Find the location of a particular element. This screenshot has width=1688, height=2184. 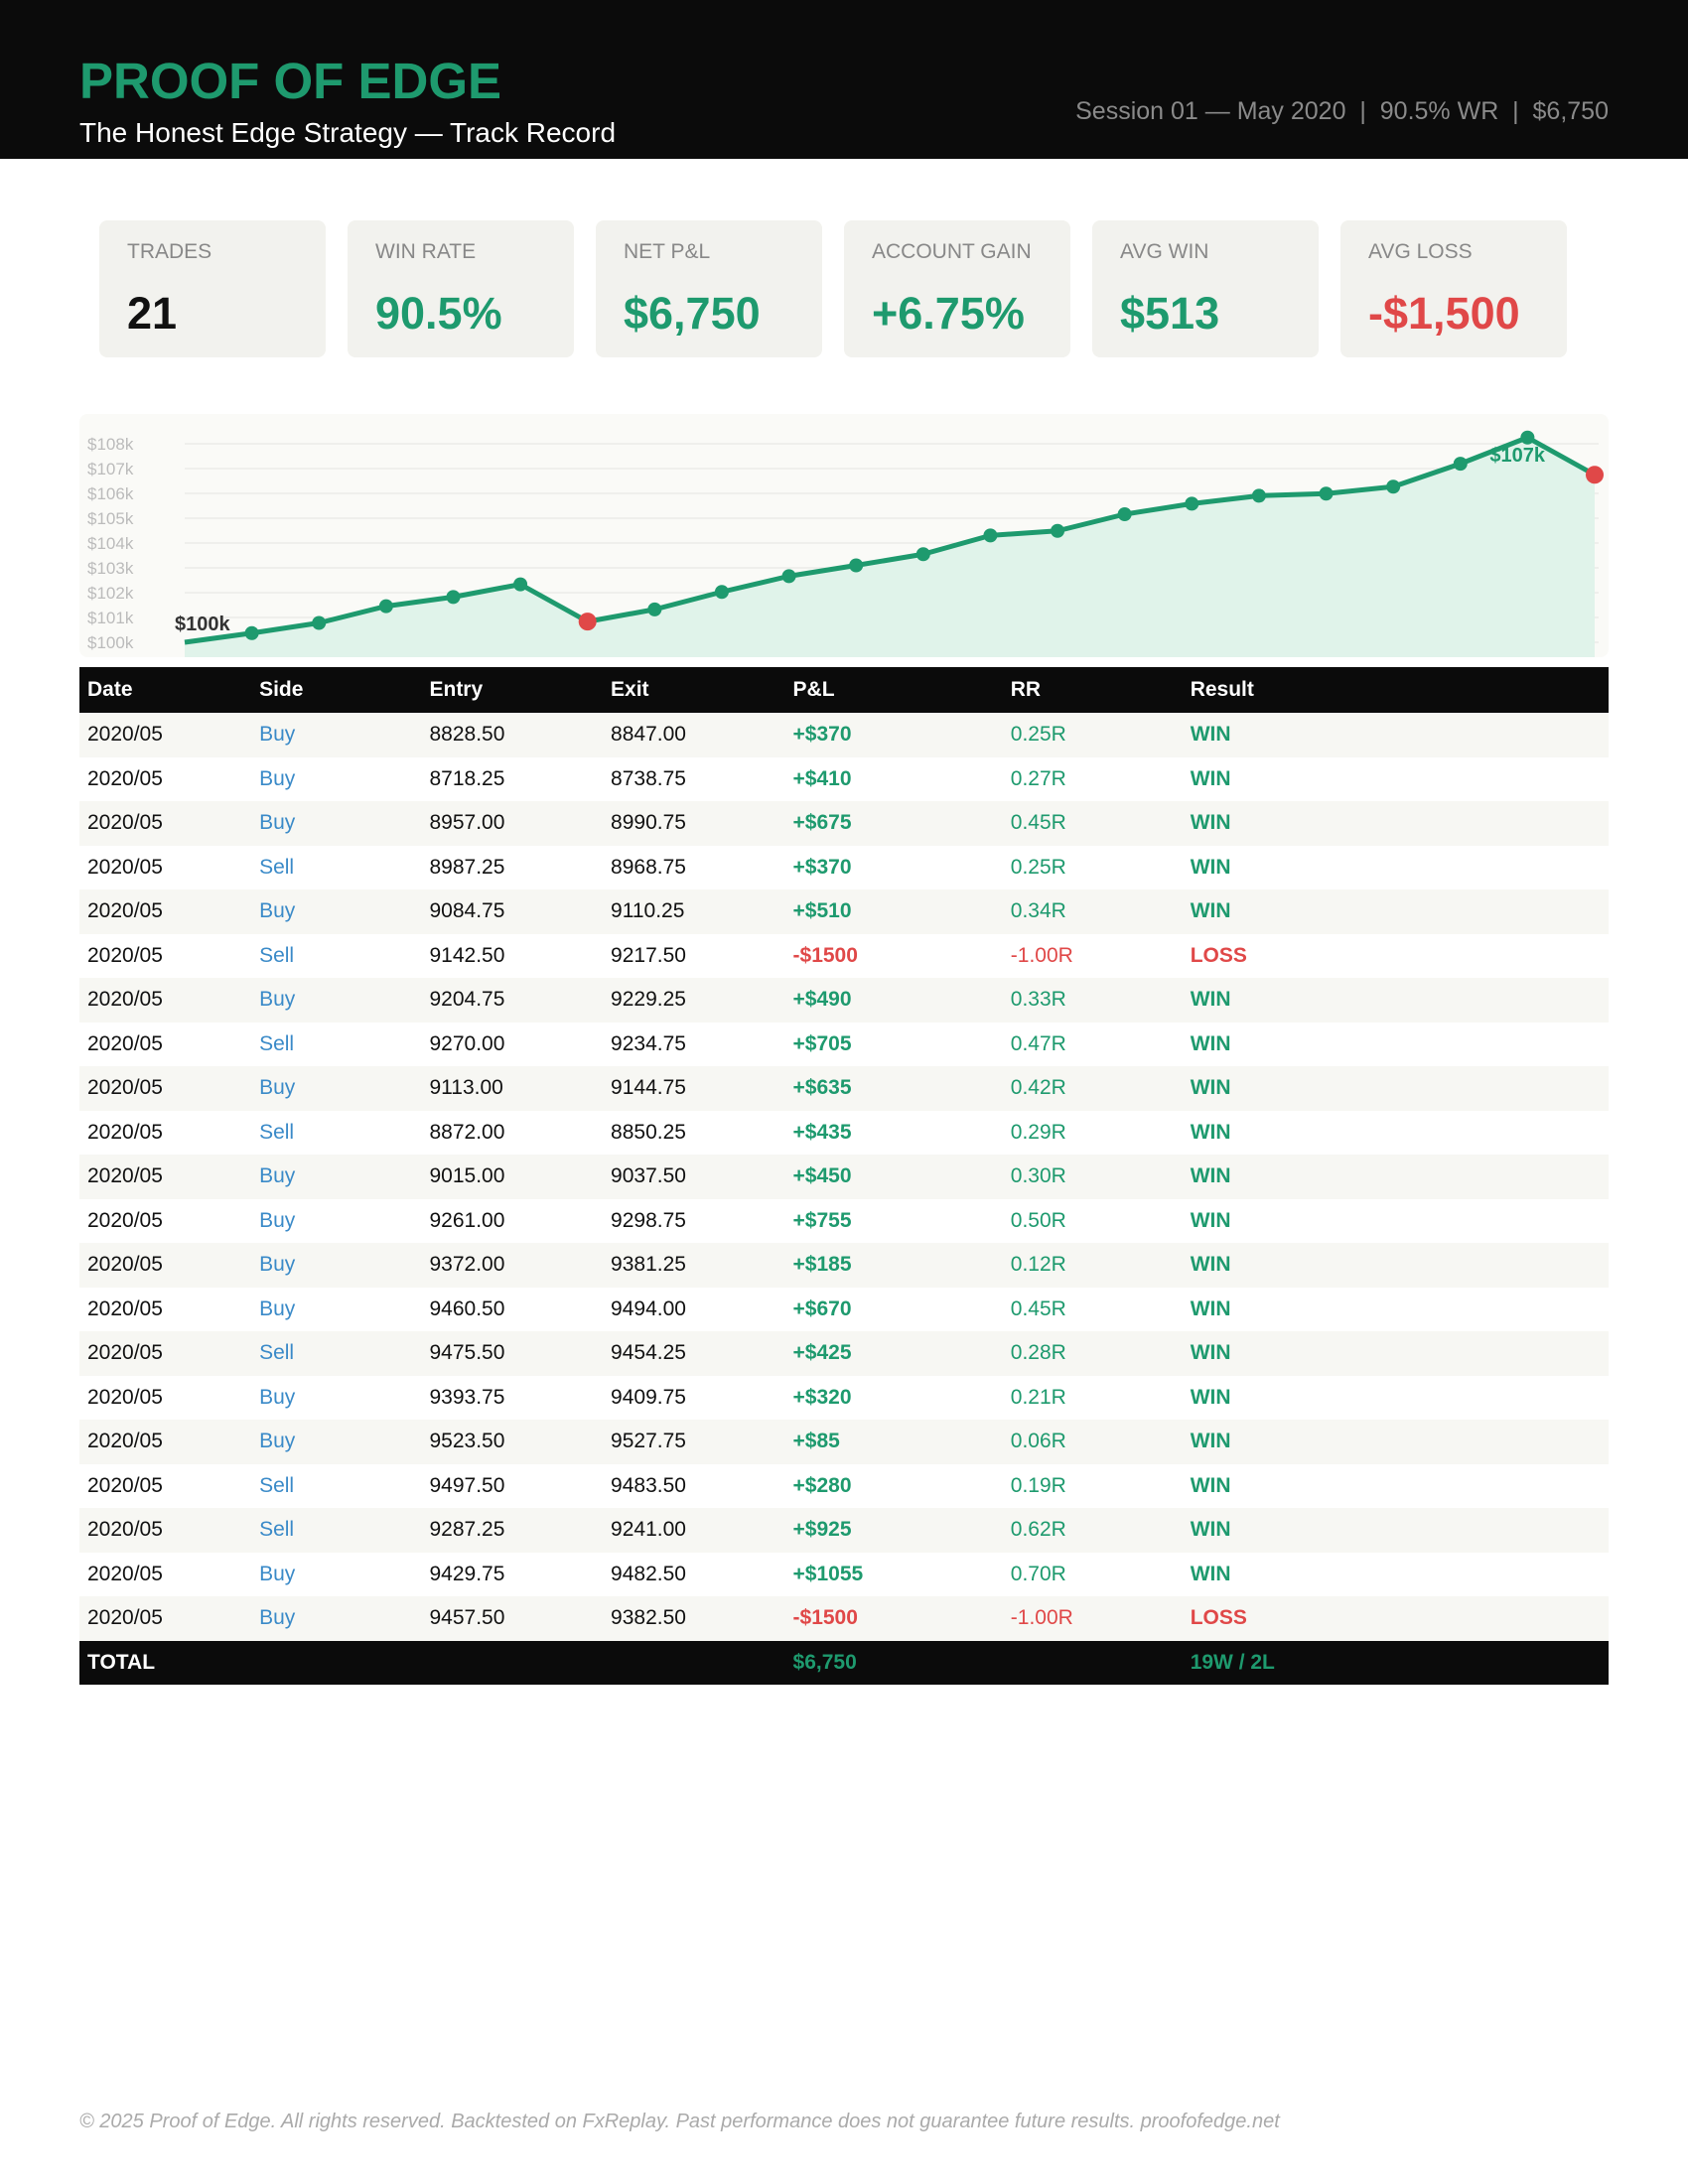

table-cell: 9298.75 is located at coordinates (648, 1220).